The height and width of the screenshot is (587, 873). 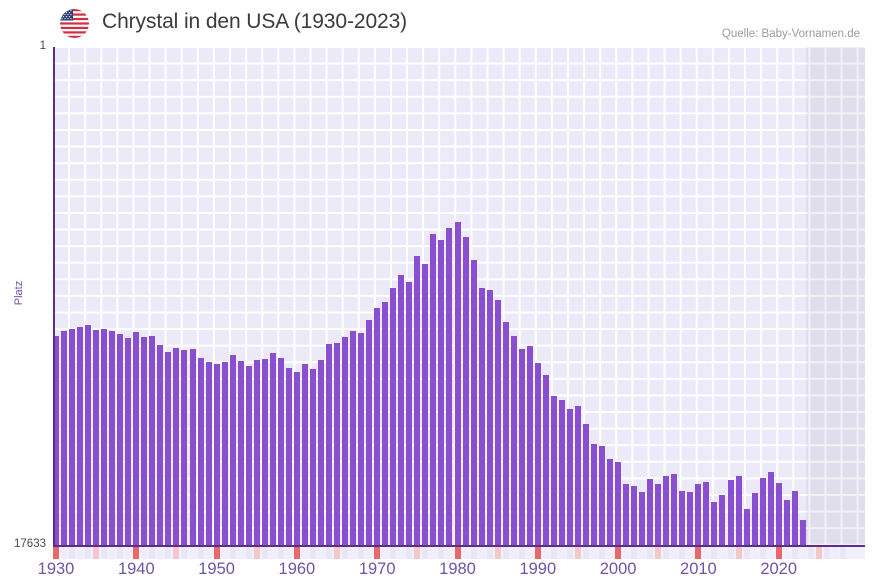 What do you see at coordinates (377, 569) in the screenshot?
I see `x-axis-tick-label: 1970` at bounding box center [377, 569].